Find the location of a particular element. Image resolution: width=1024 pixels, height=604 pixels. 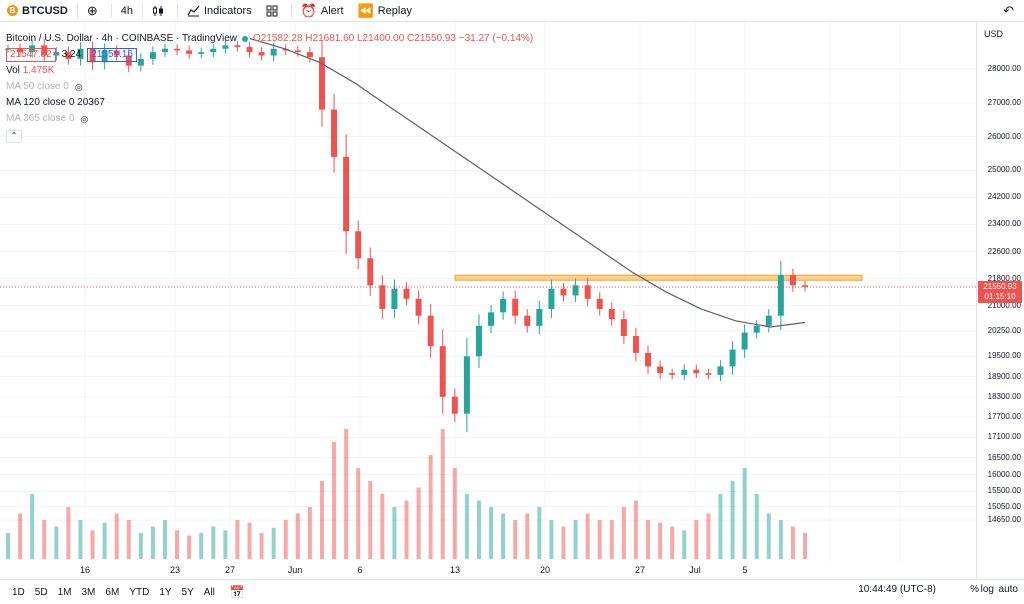

ma50-label: MA 50 close 0 is located at coordinates (37, 86).